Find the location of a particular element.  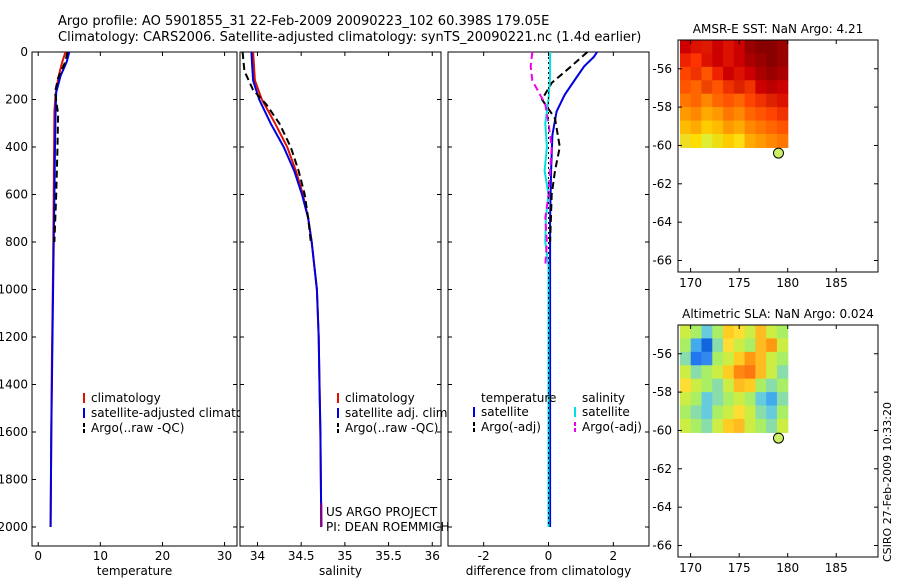

map-border is located at coordinates (778, 156).